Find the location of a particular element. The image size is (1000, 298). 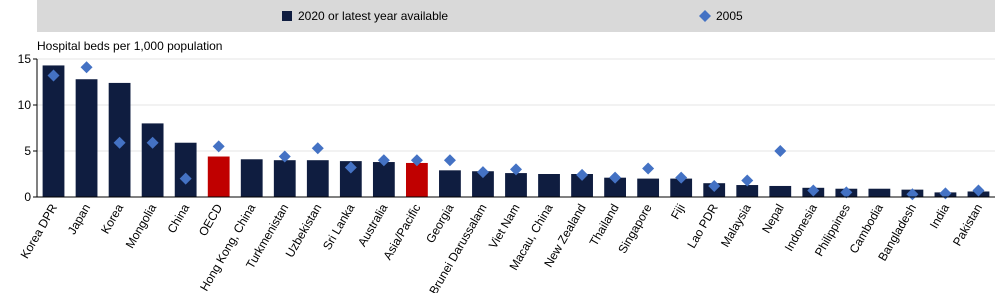

x-tick-label: OECD is located at coordinates (211, 219).